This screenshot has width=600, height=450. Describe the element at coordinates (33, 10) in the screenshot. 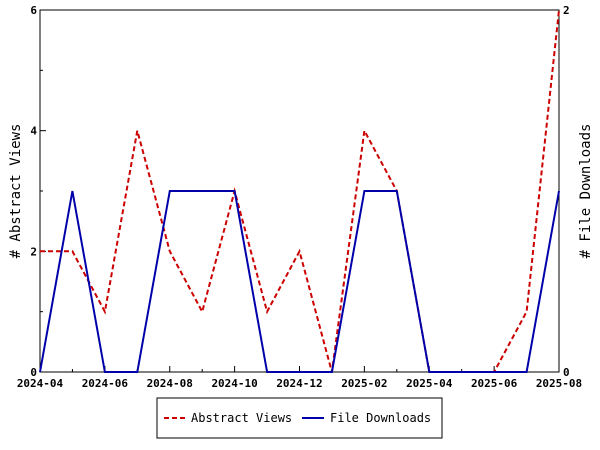

I see `y-left-tick-label: 6` at that location.